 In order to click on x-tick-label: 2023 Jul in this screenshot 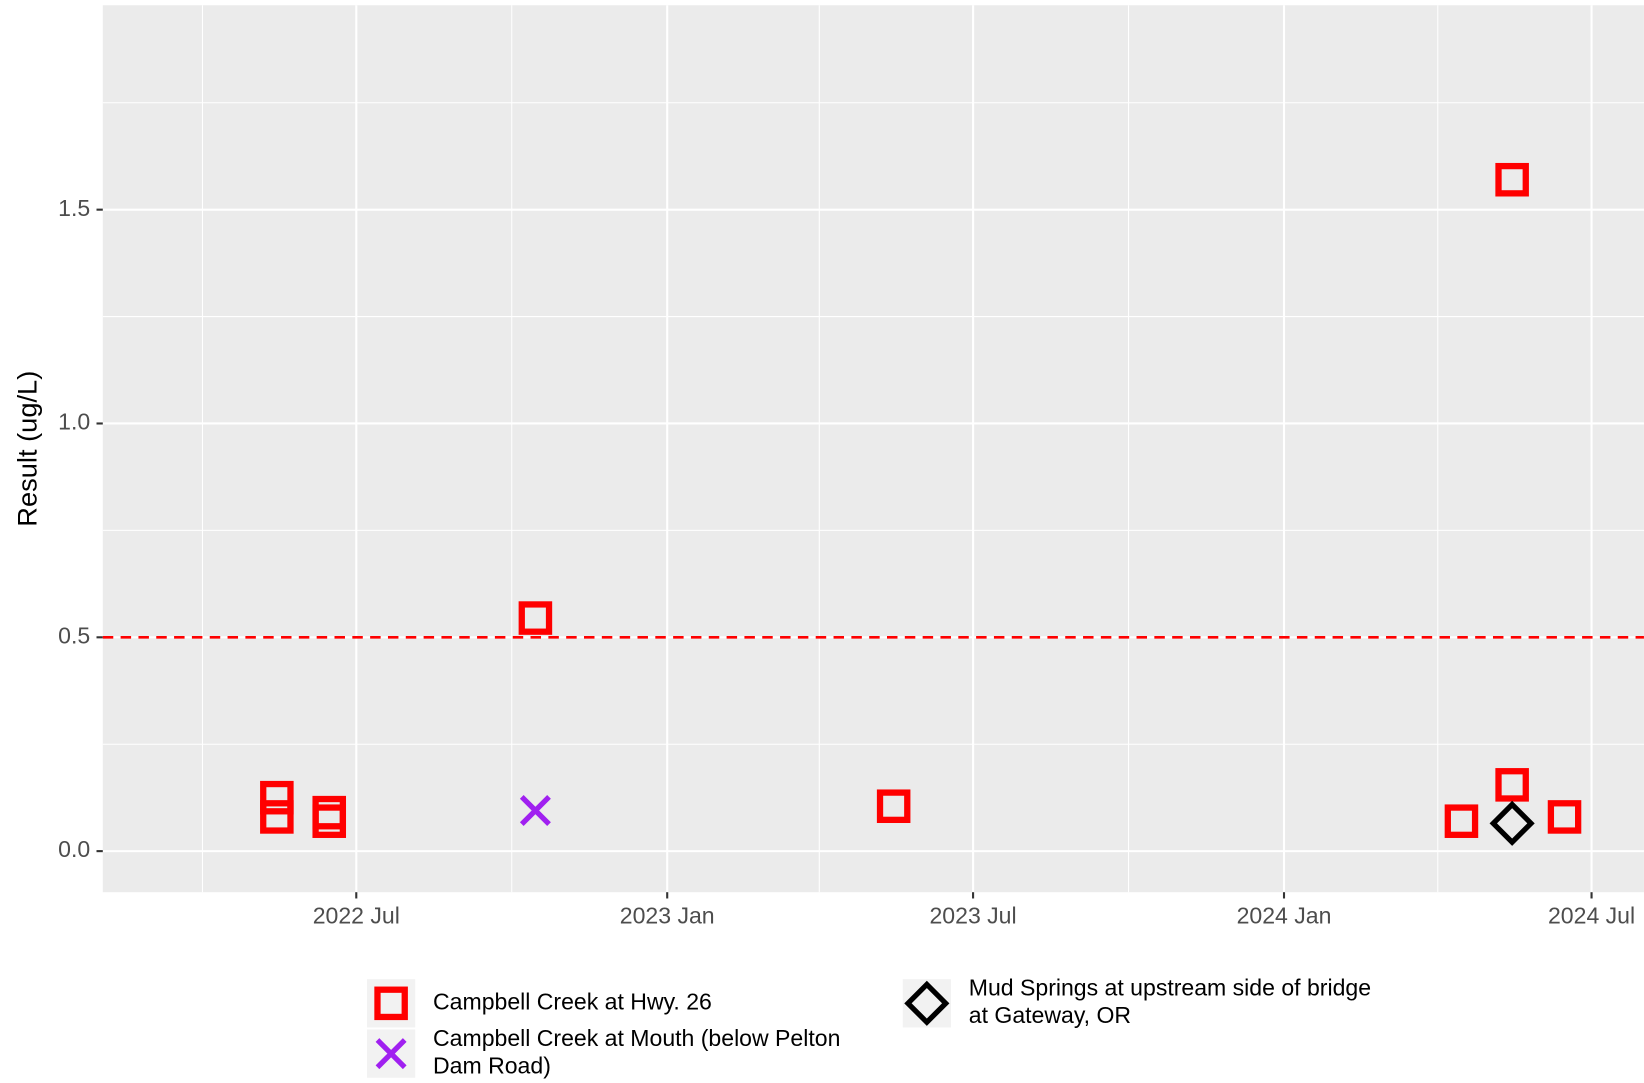, I will do `click(973, 915)`.